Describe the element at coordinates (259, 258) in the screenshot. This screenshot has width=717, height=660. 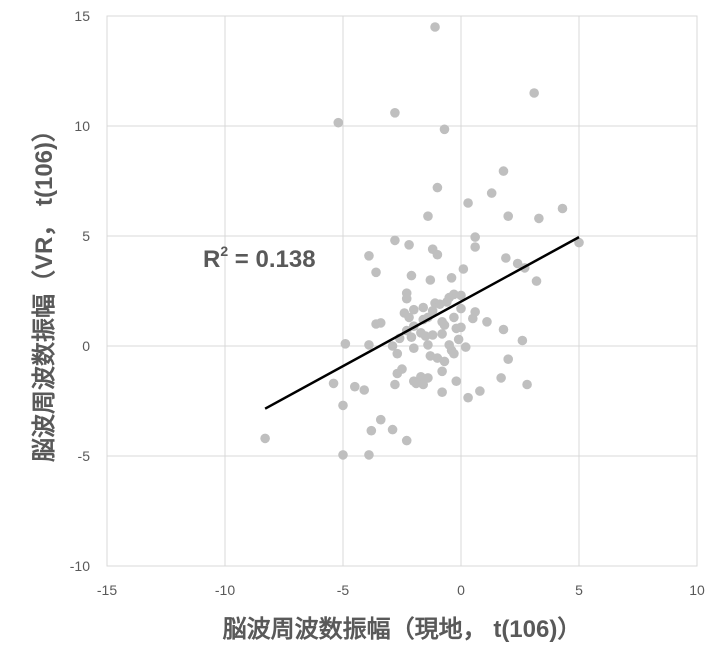
I see `r-squared-annotation: R2 = 0.138` at that location.